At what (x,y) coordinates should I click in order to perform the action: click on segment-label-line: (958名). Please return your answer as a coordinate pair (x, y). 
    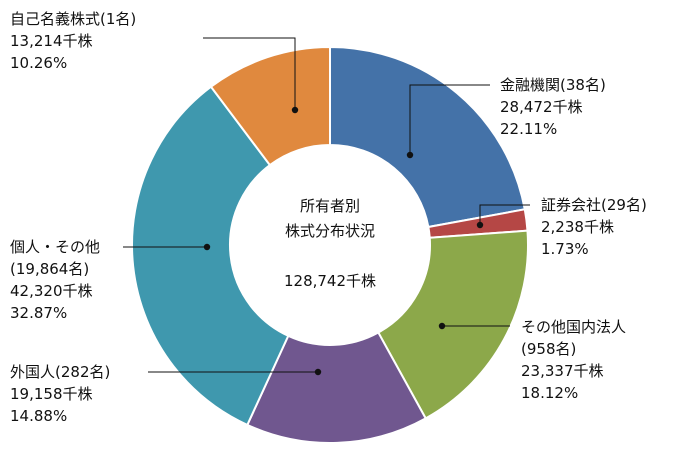
    Looking at the image, I should click on (548, 349).